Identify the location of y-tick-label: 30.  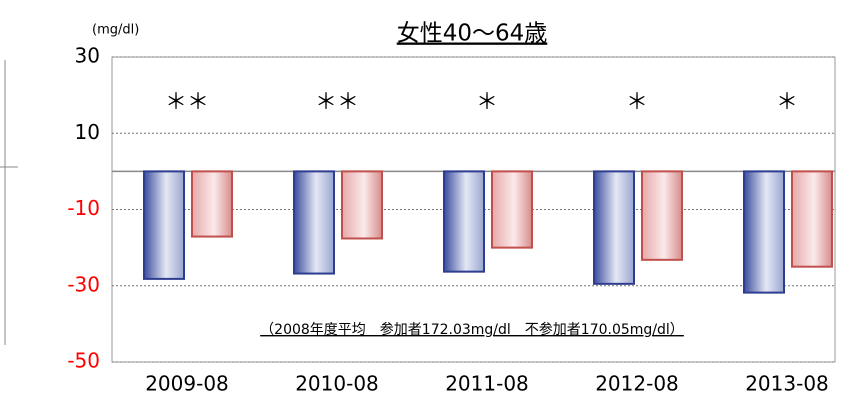
(87, 56).